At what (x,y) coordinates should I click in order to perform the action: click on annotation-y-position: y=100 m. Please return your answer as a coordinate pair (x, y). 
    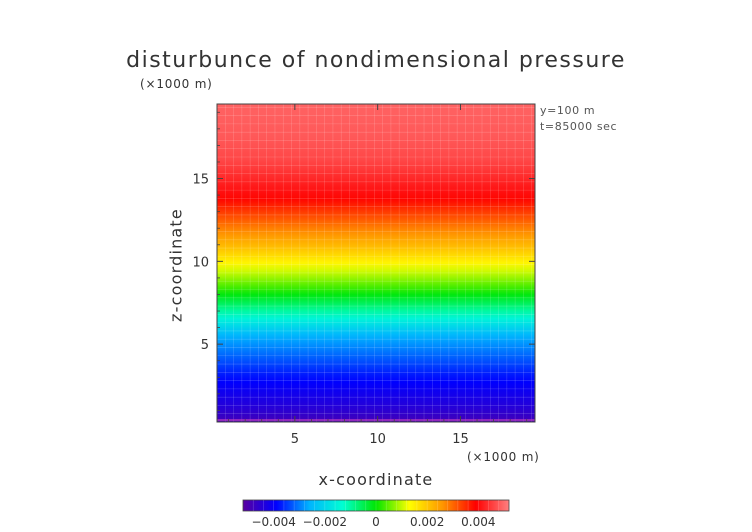
    Looking at the image, I should click on (568, 110).